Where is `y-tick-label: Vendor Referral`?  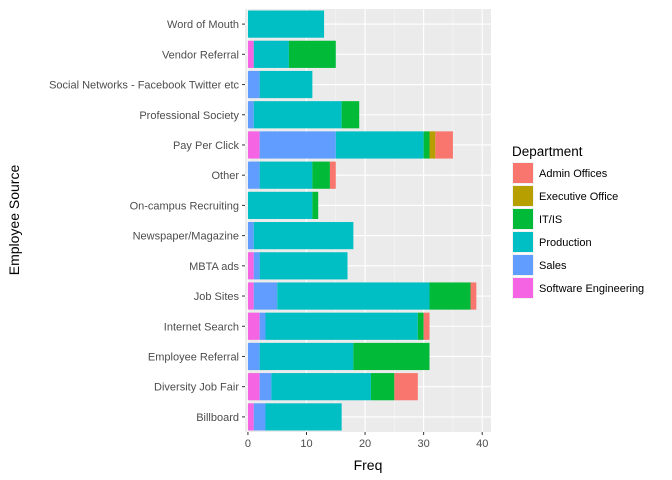 y-tick-label: Vendor Referral is located at coordinates (200, 55).